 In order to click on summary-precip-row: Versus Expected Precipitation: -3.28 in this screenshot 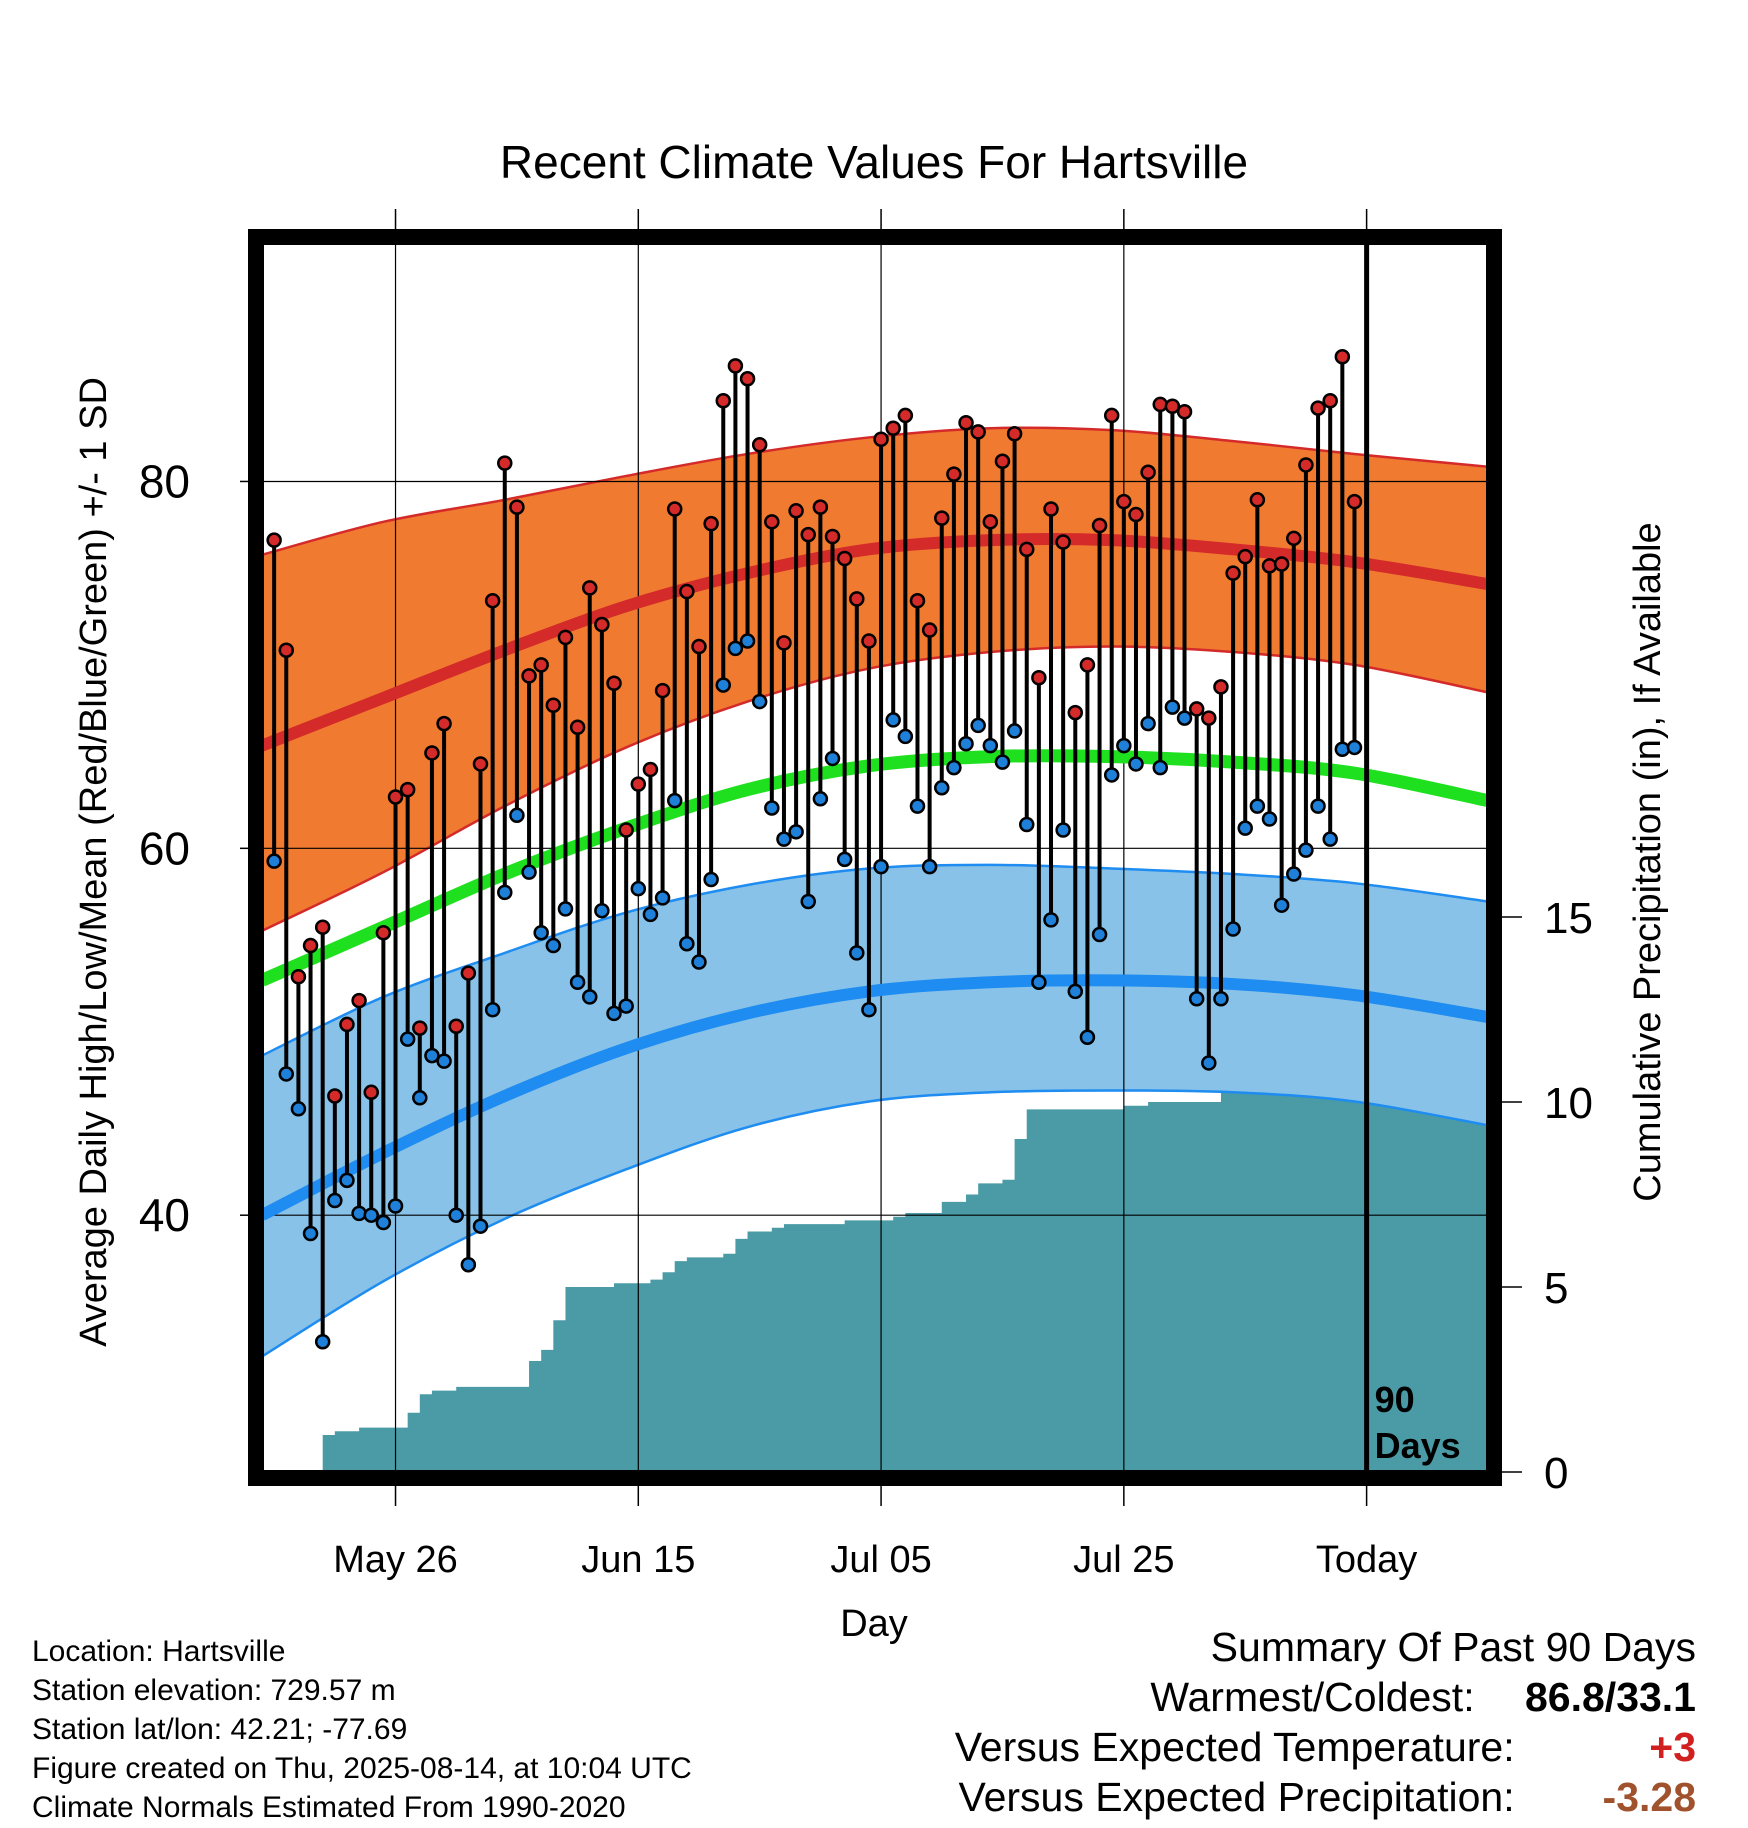, I will do `click(1246, 1797)`.